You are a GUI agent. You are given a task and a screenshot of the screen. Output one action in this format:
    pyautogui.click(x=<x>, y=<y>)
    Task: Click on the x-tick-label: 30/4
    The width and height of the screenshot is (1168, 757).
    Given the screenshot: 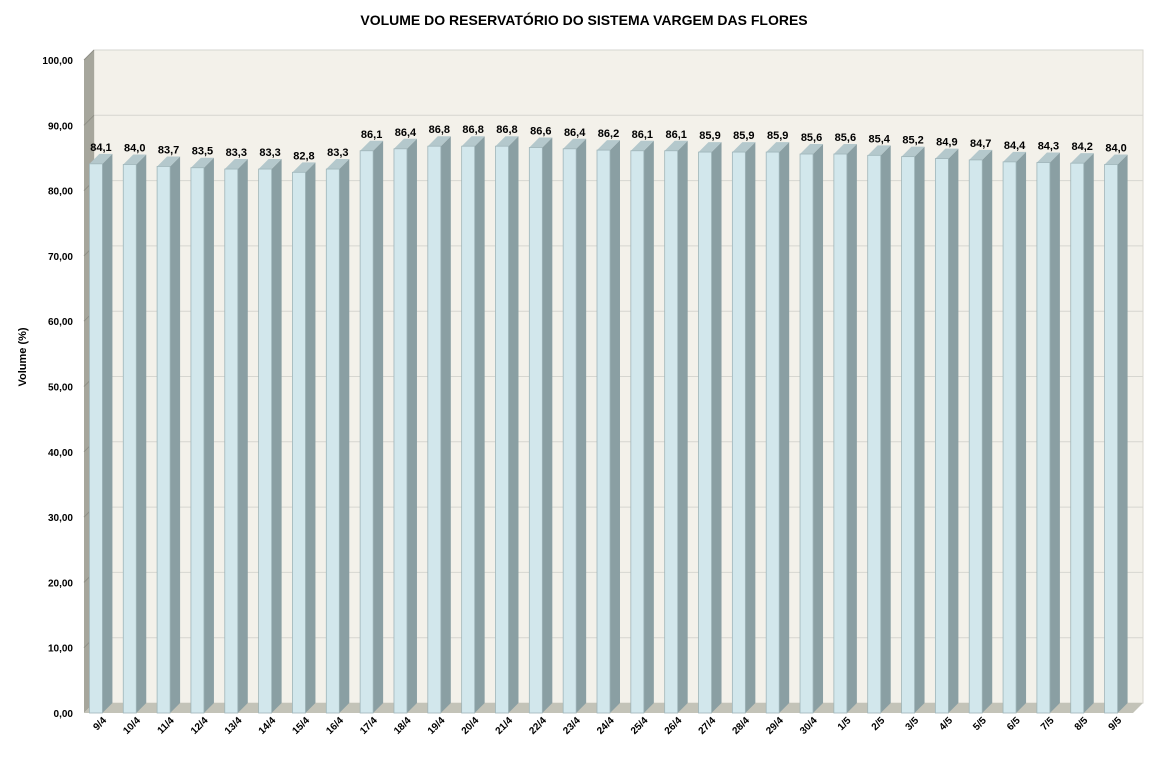 What is the action you would take?
    pyautogui.click(x=809, y=726)
    